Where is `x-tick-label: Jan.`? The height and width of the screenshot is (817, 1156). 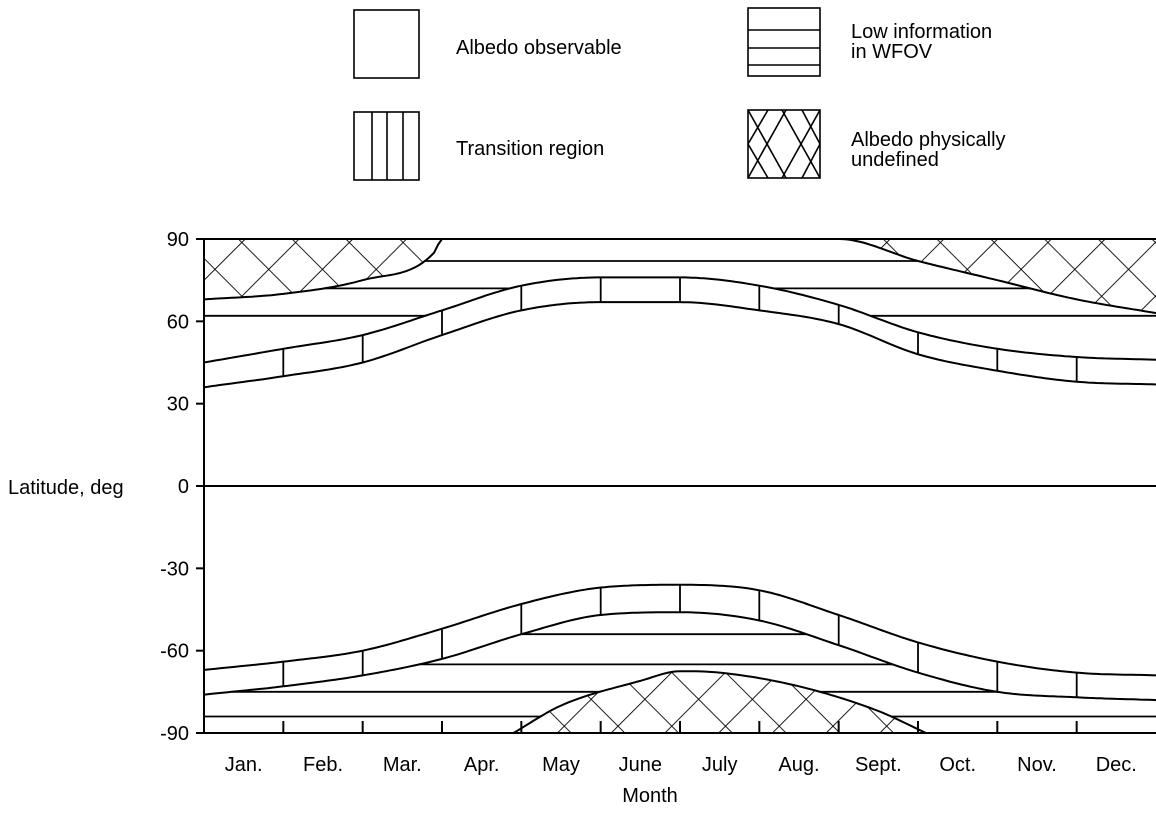 x-tick-label: Jan. is located at coordinates (244, 765).